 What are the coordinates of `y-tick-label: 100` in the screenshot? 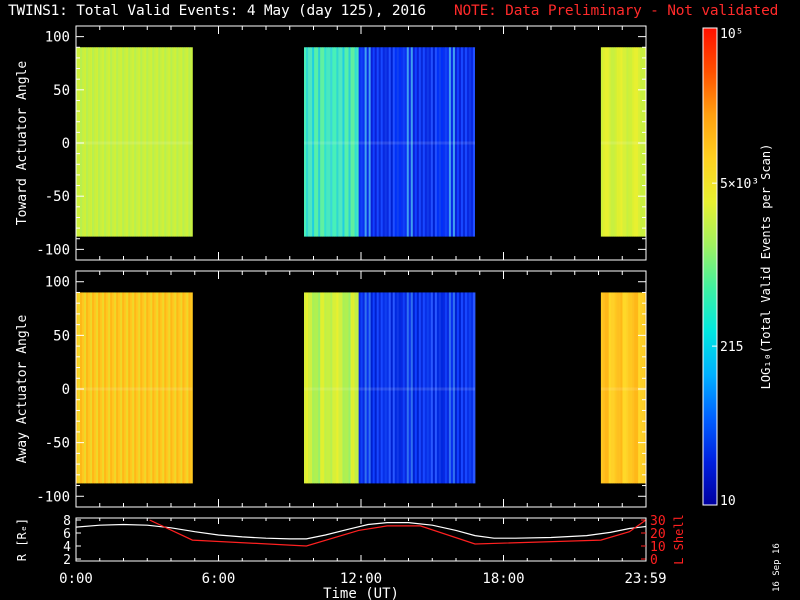 It's located at (57, 283).